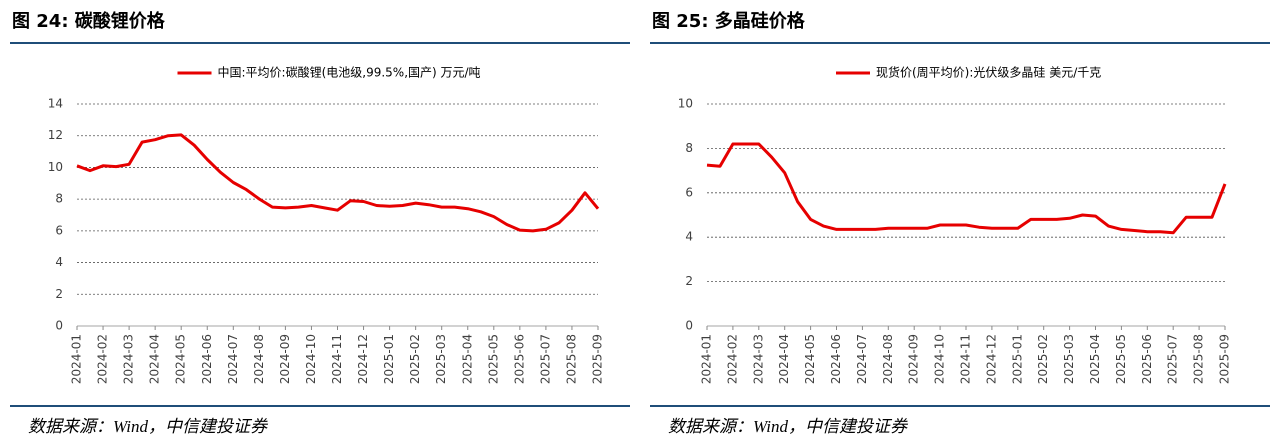  Describe the element at coordinates (89, 21) in the screenshot. I see `figure-title: 图 24: 碳酸锂价格` at that location.